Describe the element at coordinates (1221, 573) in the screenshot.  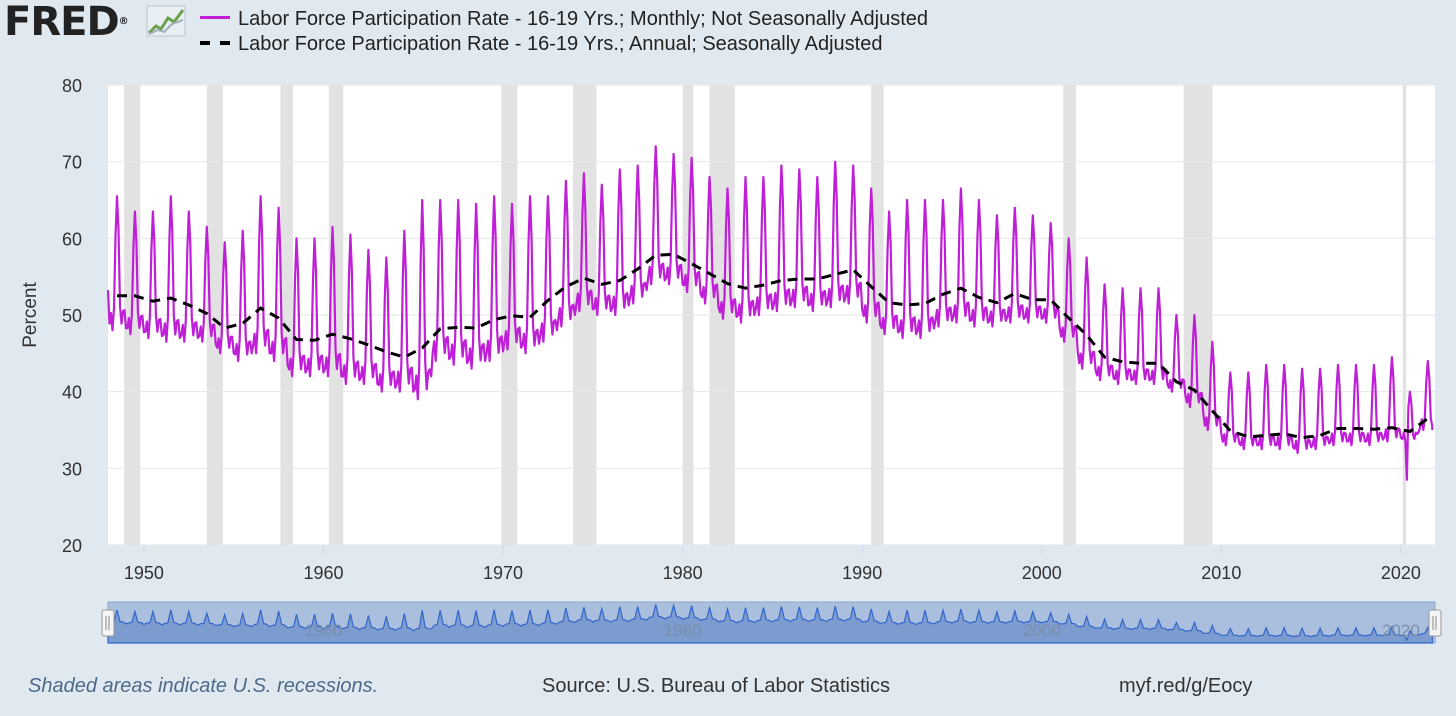
I see `x-tick-label: 2010` at that location.